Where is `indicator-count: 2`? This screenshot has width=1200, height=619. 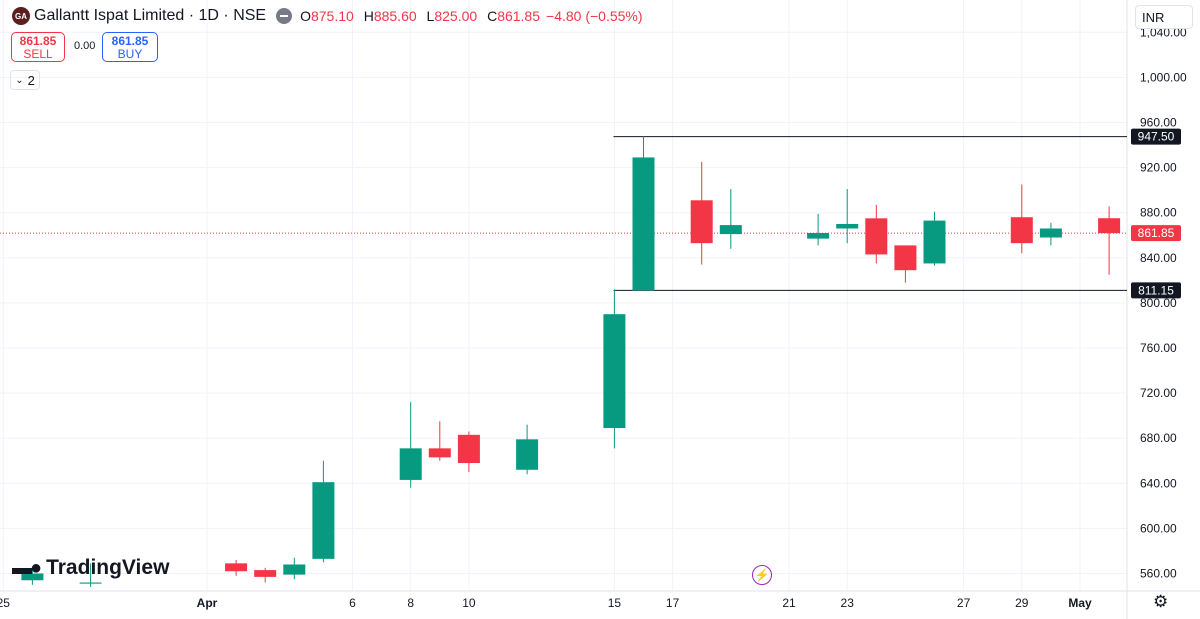
indicator-count: 2 is located at coordinates (31, 80).